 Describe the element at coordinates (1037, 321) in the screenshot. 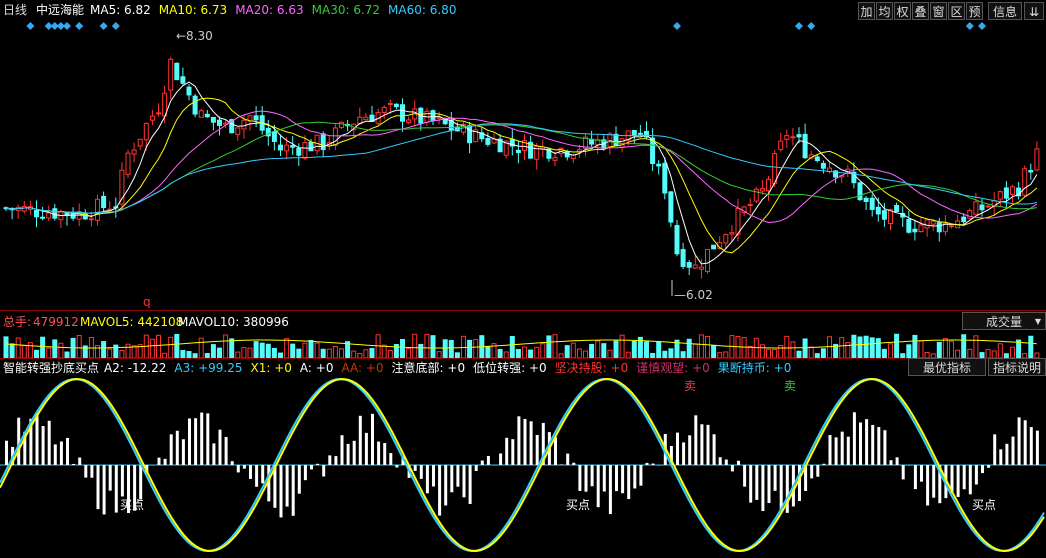

I see `chevron-down-icon: ▼` at that location.